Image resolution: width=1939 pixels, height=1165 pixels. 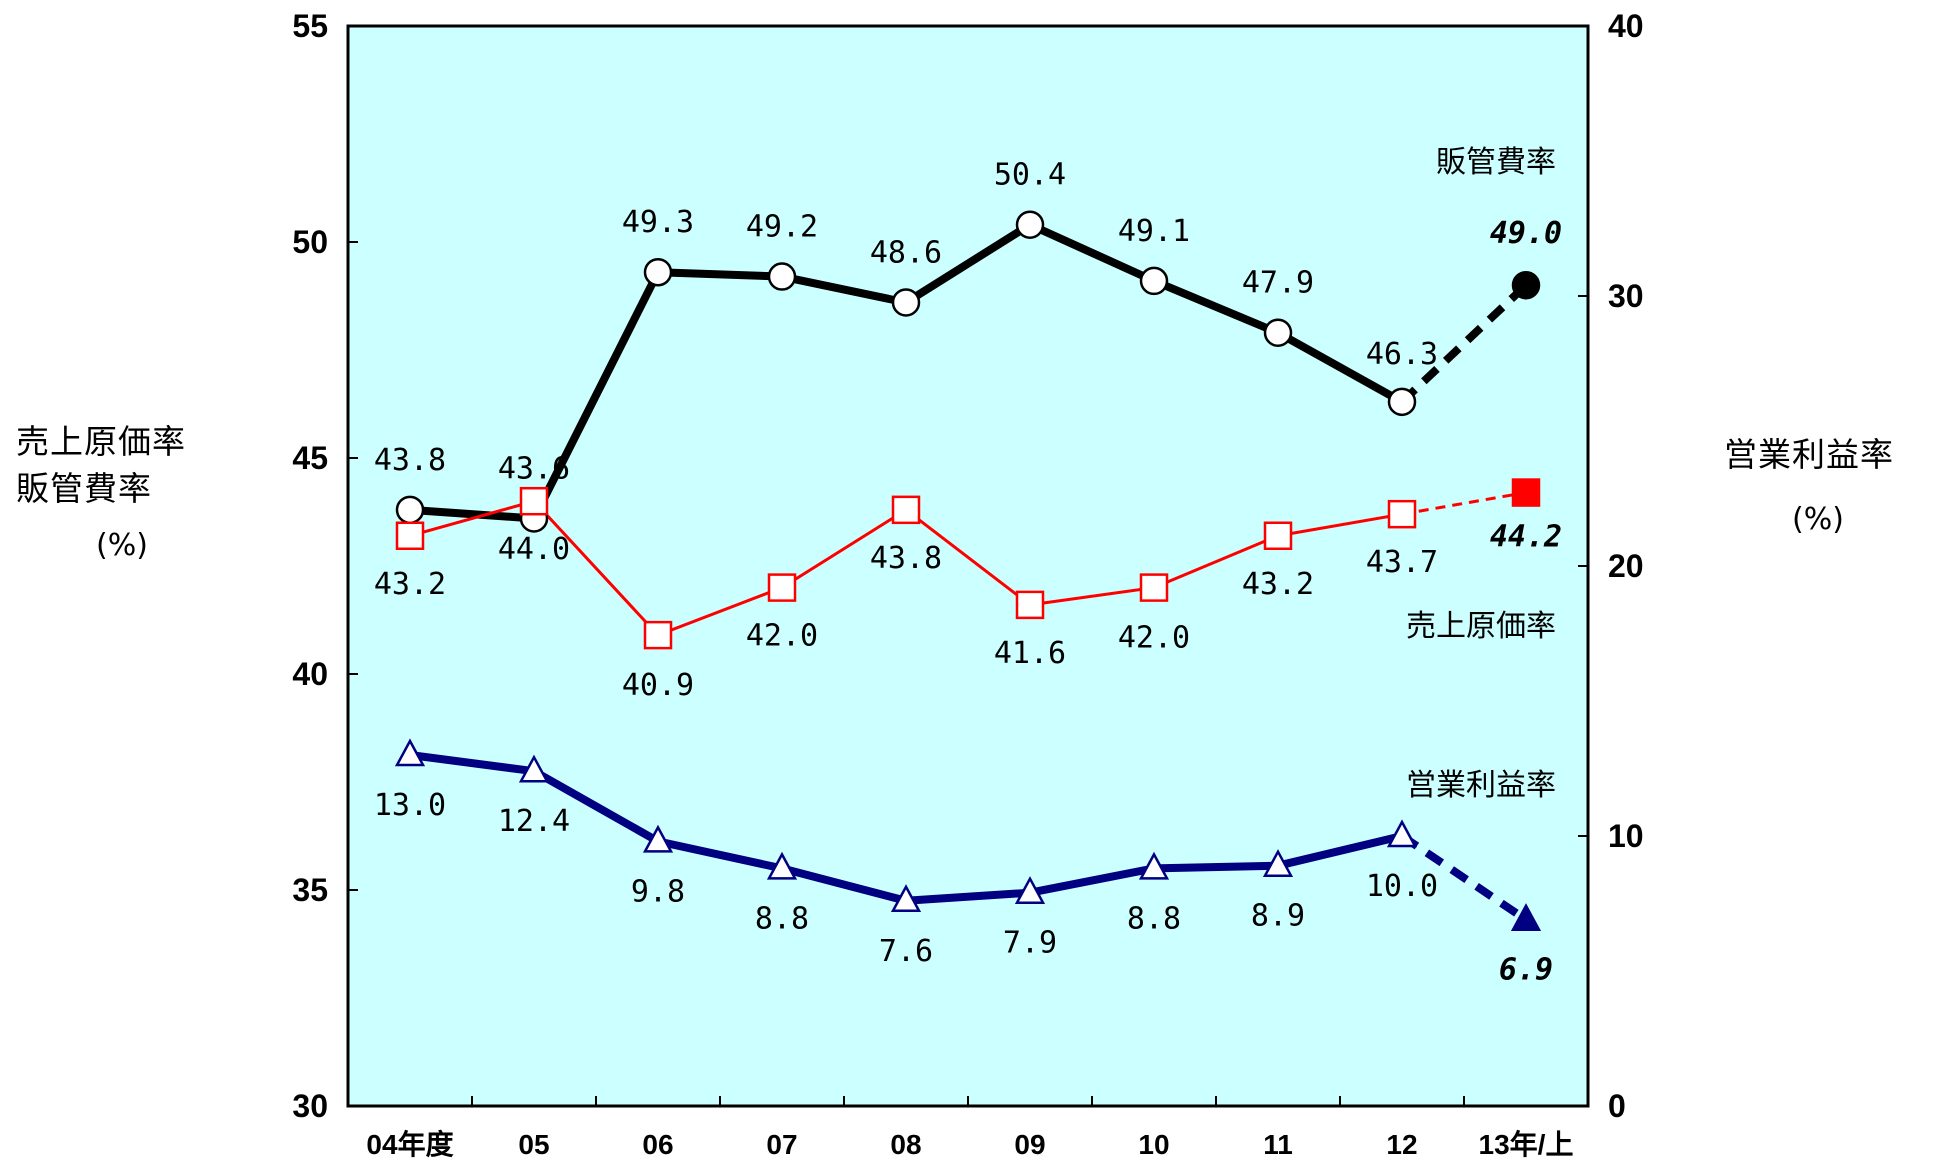 What do you see at coordinates (1029, 1144) in the screenshot?
I see `x-axis-tick-label: 09` at bounding box center [1029, 1144].